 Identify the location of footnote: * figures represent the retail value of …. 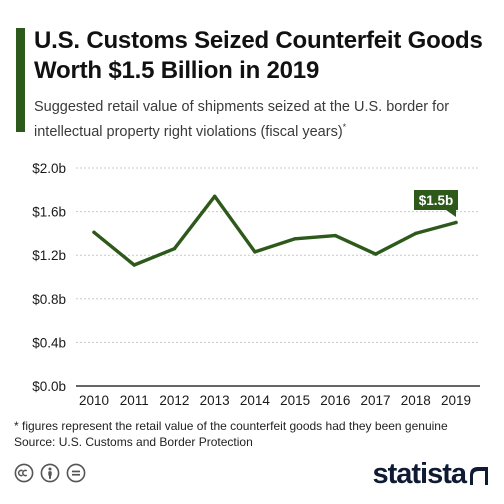
(231, 426).